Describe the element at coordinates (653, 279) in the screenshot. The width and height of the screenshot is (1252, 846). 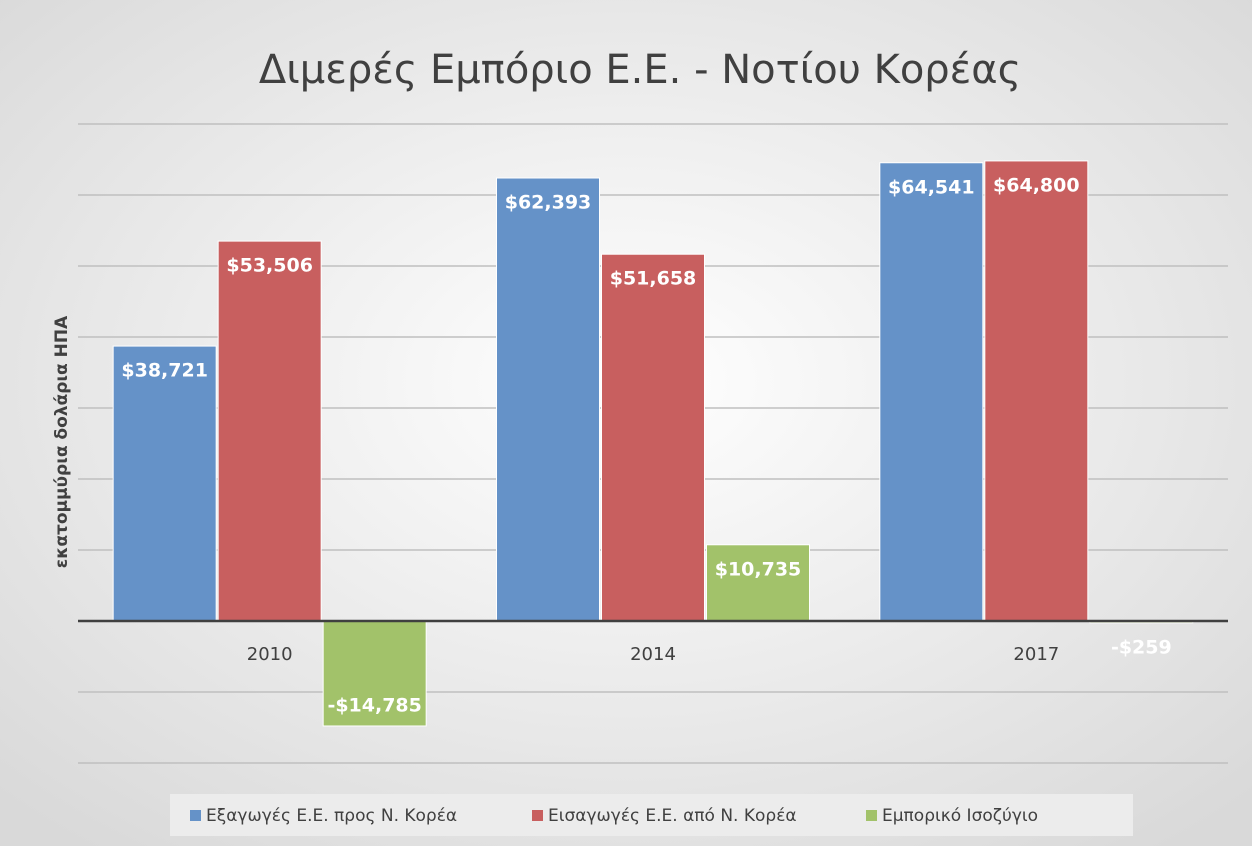
I see `value-label: $51,658` at that location.